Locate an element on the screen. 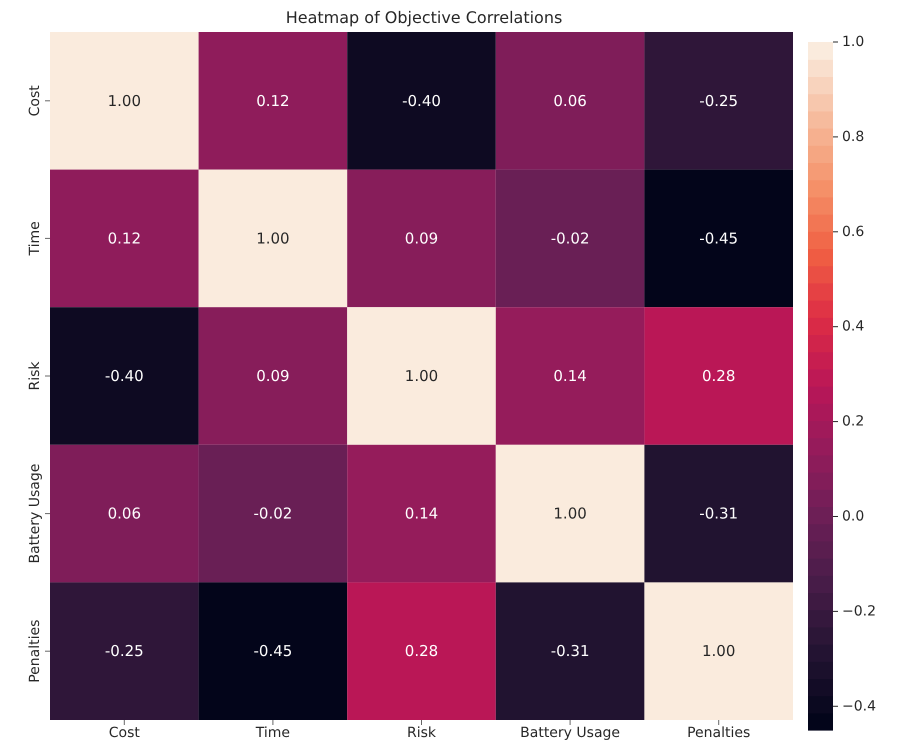 The image size is (917, 749). x-tick-label: Risk is located at coordinates (421, 732).